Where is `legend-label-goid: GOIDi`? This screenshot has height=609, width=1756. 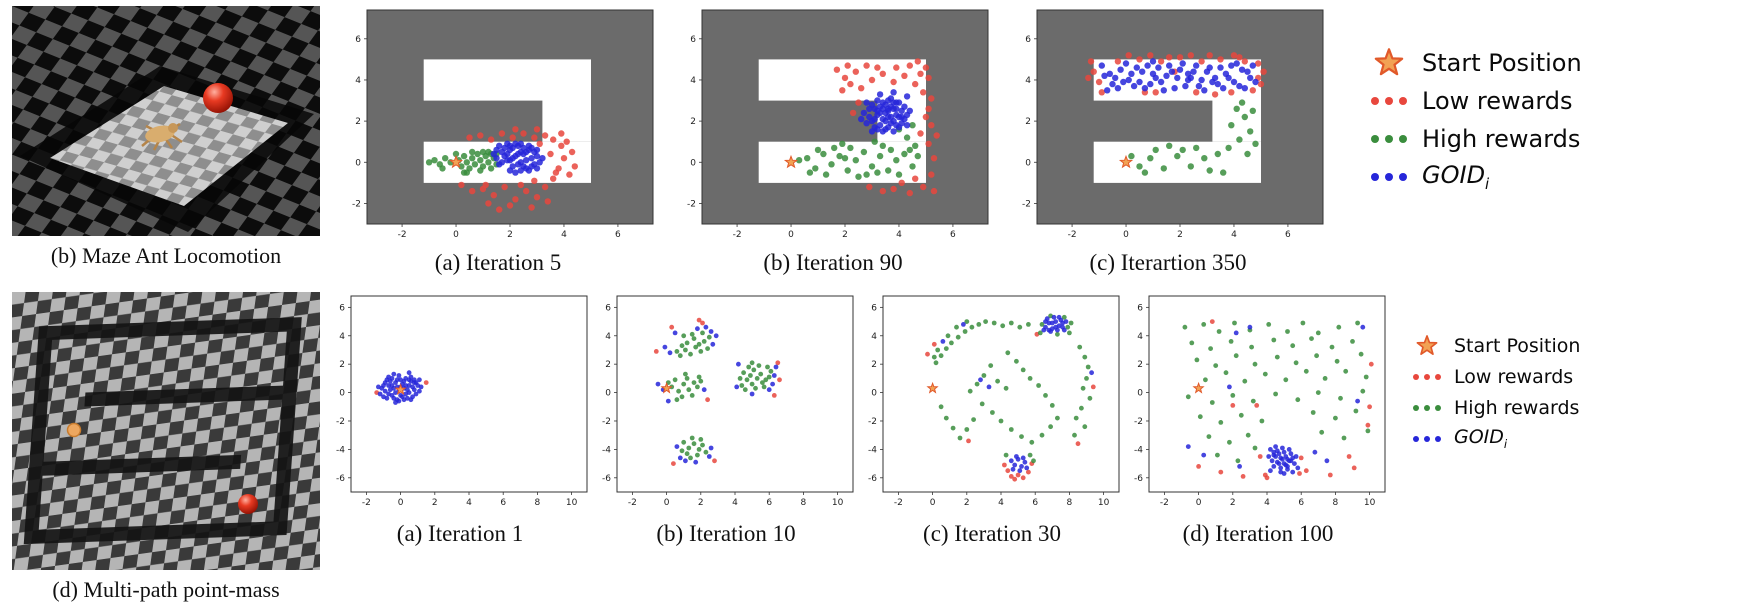
legend-label-goid: GOIDi is located at coordinates (1481, 438).